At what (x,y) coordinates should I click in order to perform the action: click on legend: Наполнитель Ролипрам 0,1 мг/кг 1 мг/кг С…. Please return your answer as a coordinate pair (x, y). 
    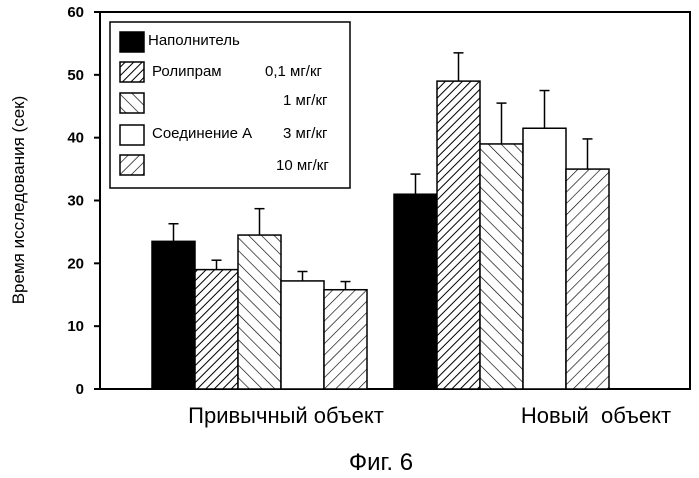
    Looking at the image, I should click on (230, 105).